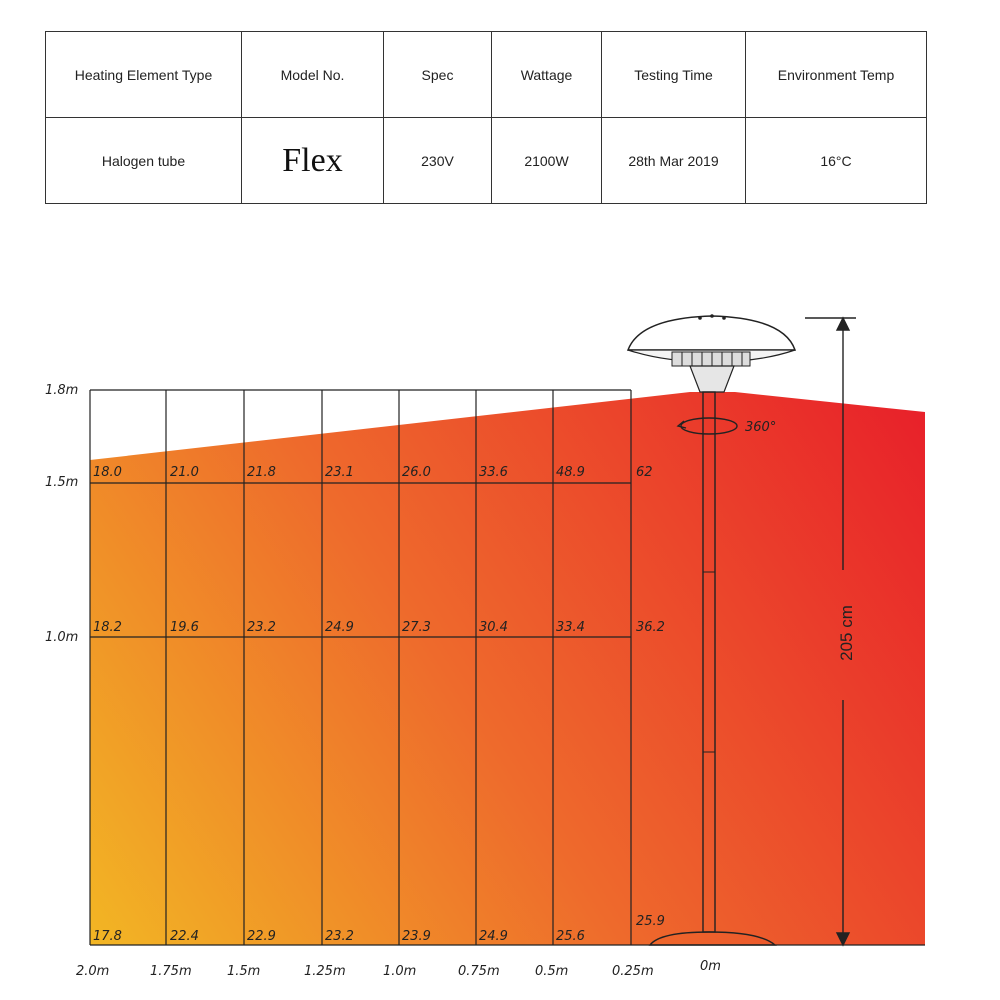  I want to click on temperature-value: 26.0, so click(416, 472).